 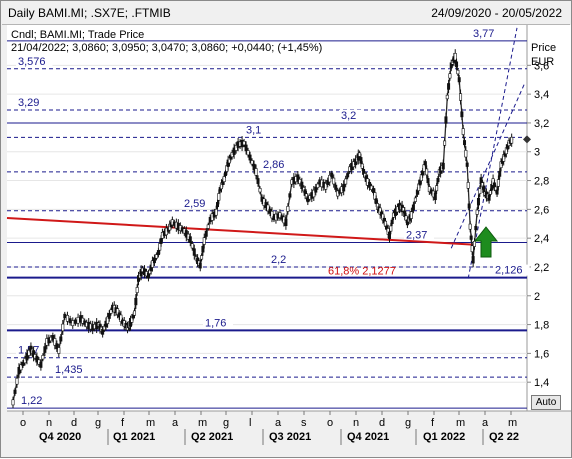 I want to click on y-tick-label: 2,4, so click(x=541, y=239).